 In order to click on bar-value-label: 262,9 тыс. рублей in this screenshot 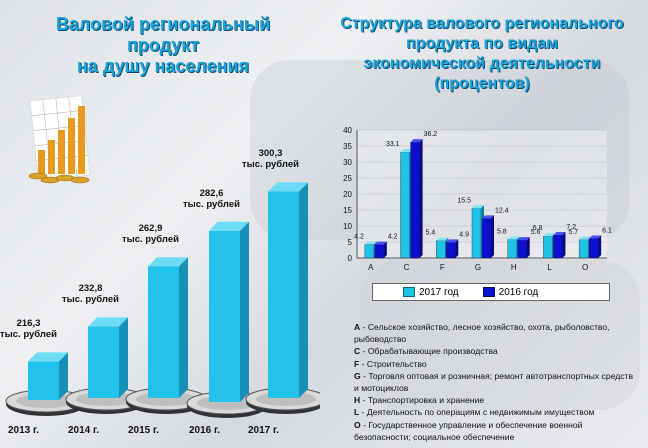, I will do `click(150, 234)`.